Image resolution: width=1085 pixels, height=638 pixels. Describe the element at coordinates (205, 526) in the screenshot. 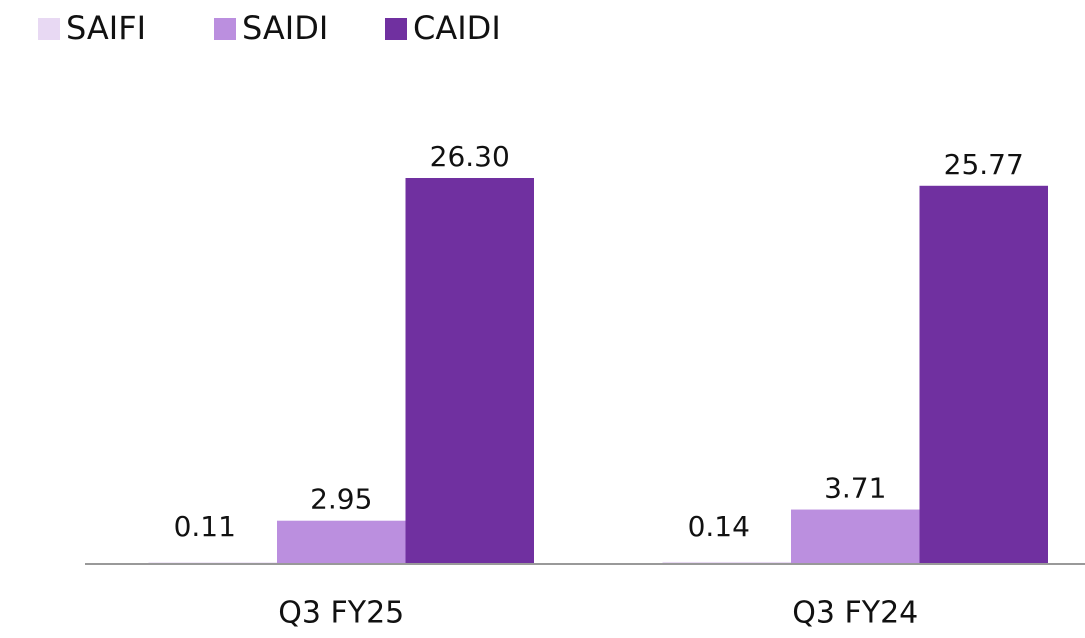

I see `data-label: 0.11` at that location.